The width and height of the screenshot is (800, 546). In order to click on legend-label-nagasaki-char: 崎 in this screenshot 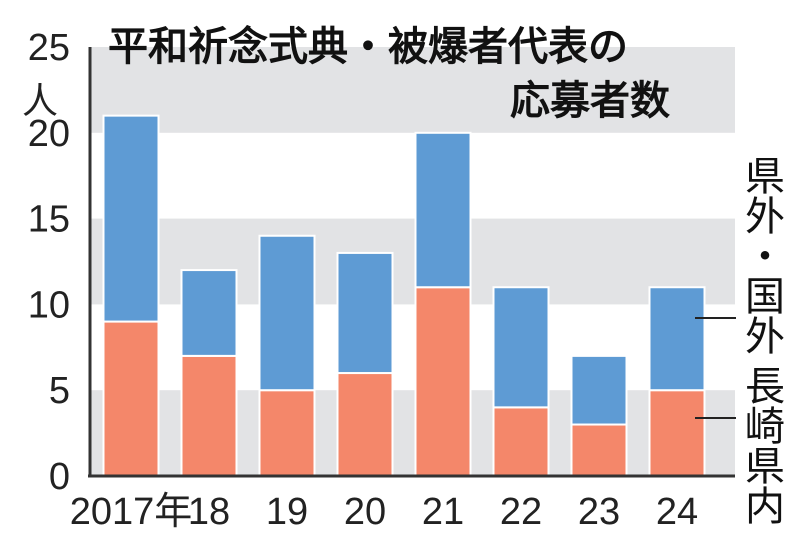, I will do `click(765, 427)`.